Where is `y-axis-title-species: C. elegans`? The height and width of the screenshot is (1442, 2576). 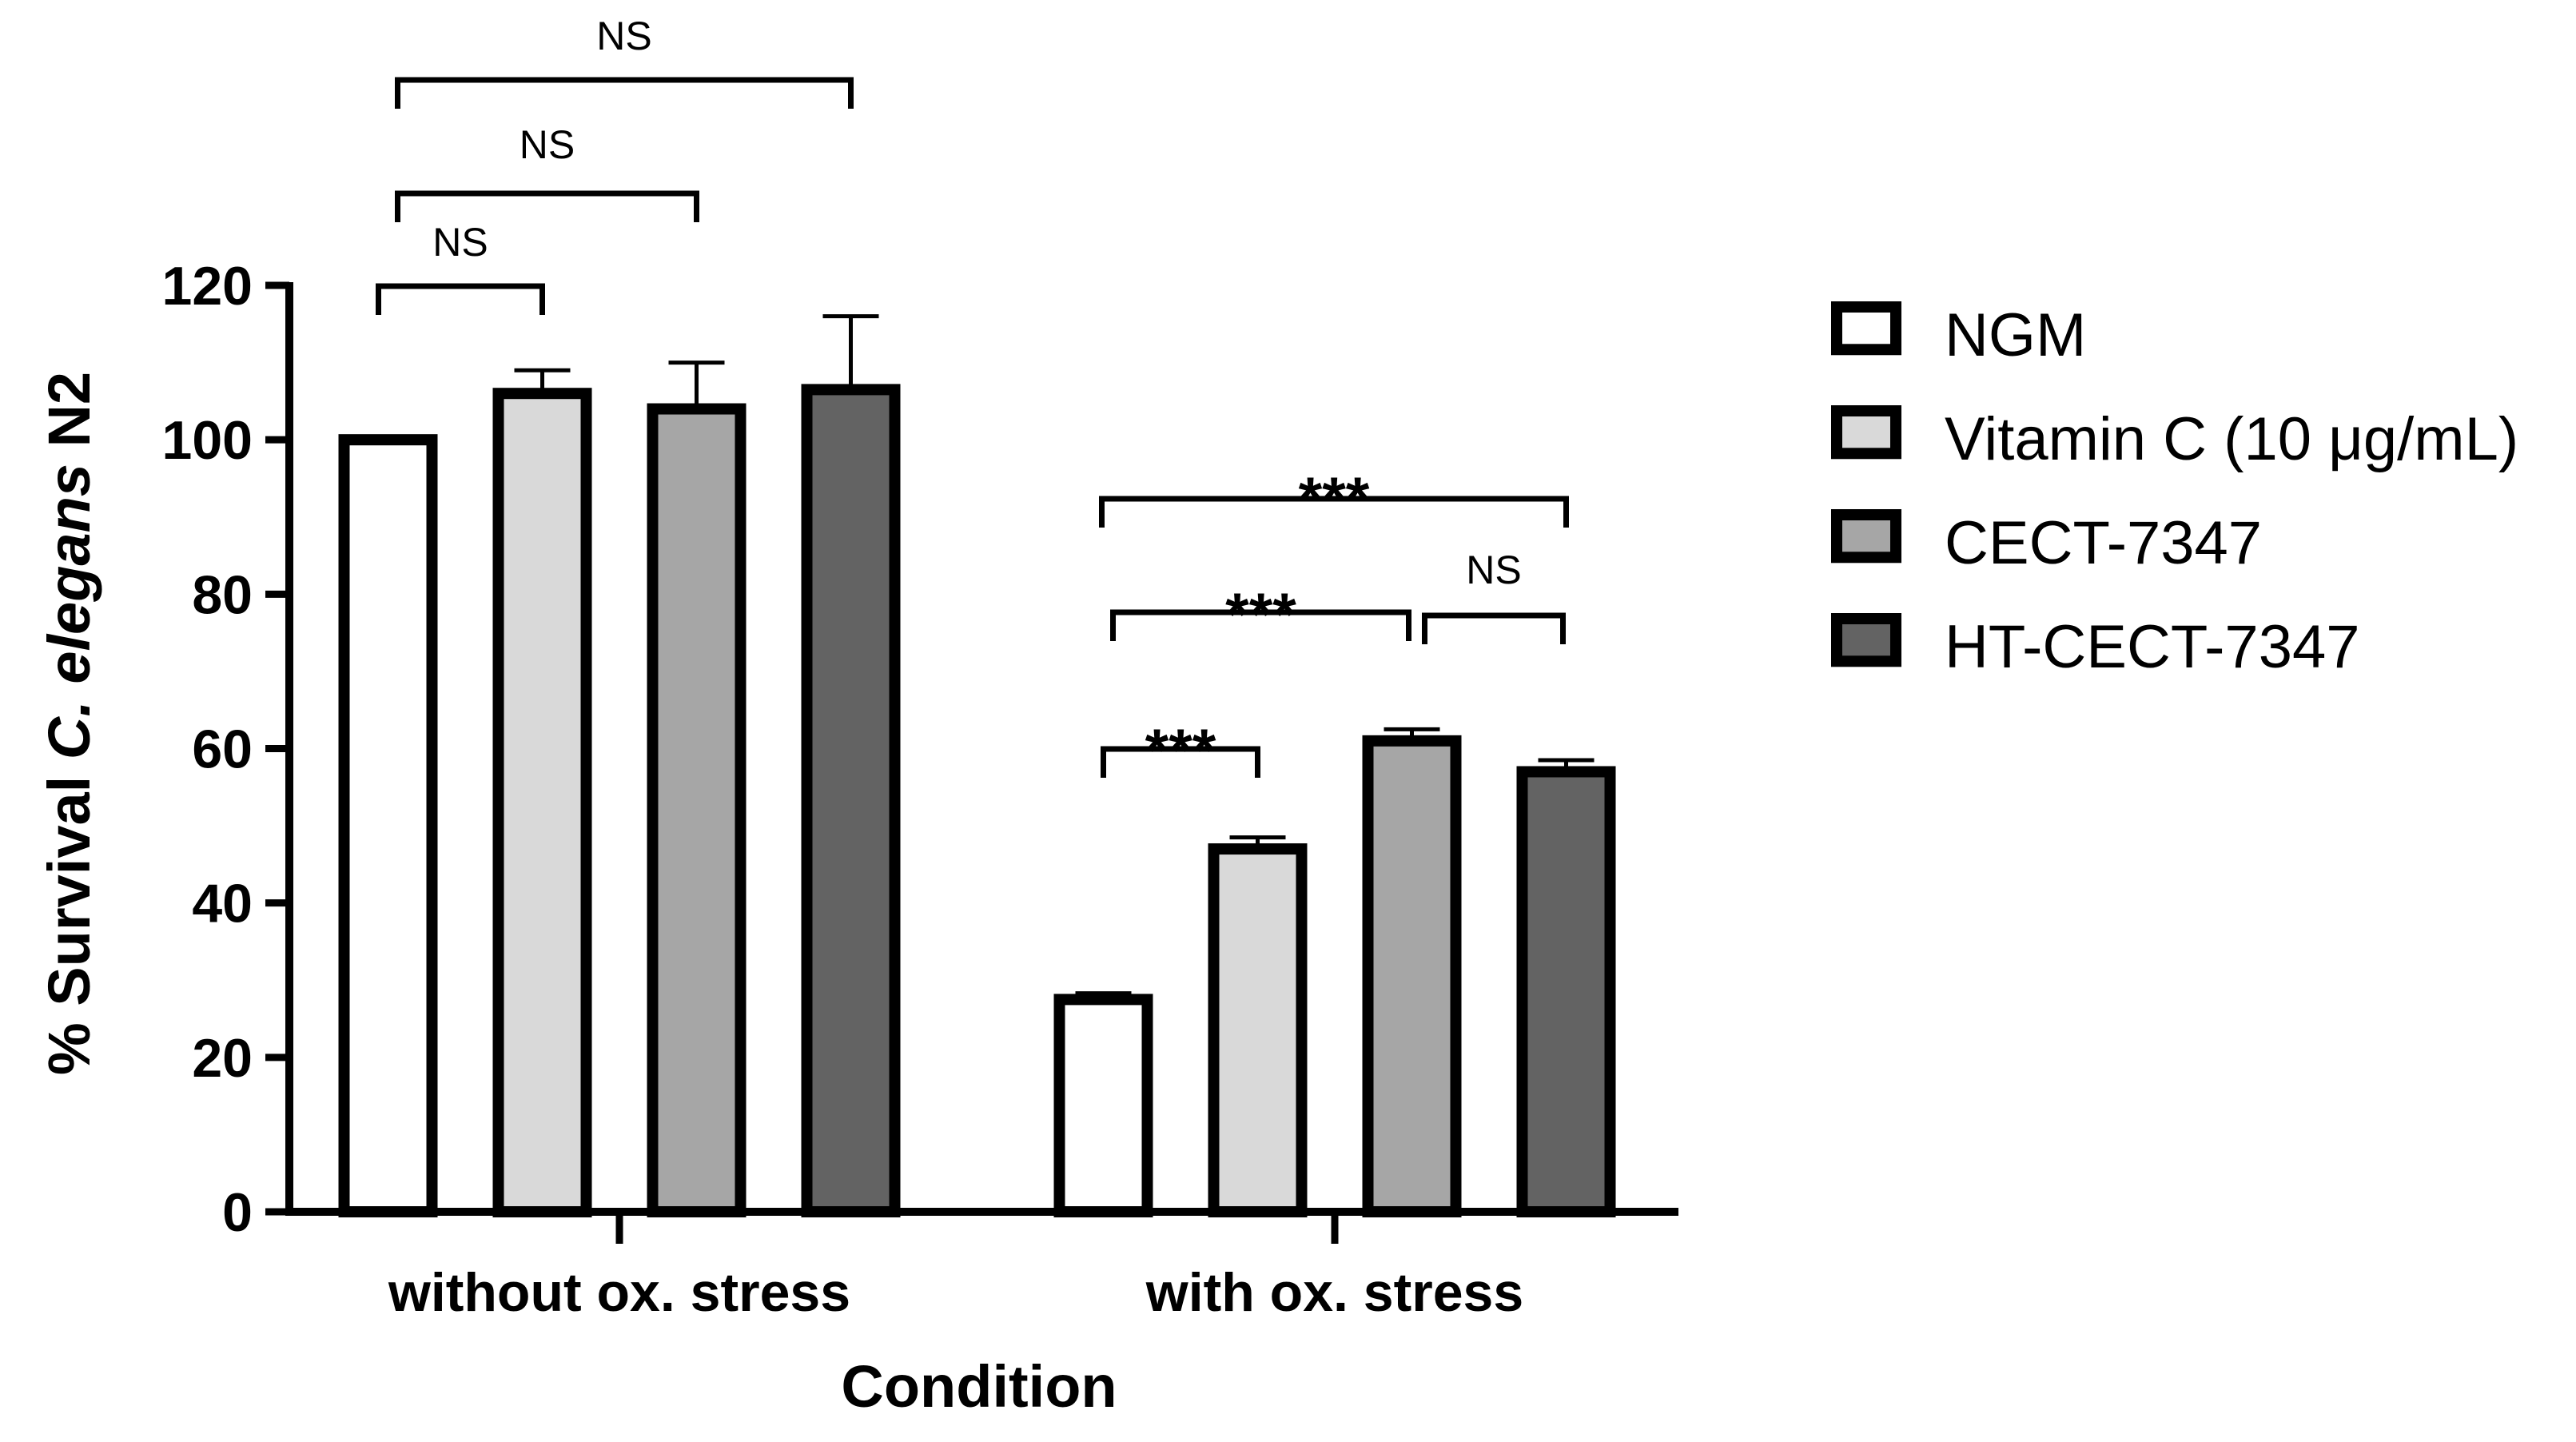
y-axis-title-species: C. elegans is located at coordinates (69, 611).